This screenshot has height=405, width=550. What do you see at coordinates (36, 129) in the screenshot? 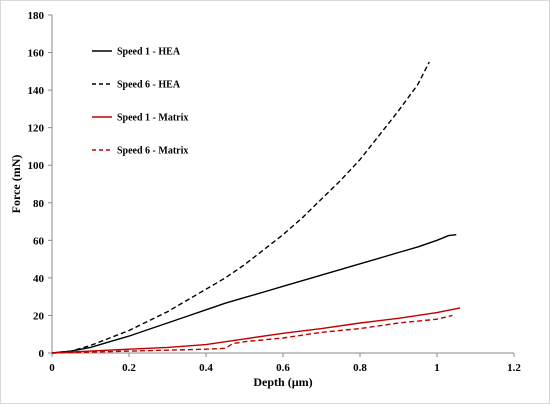
I see `y-tick-label: 120` at bounding box center [36, 129].